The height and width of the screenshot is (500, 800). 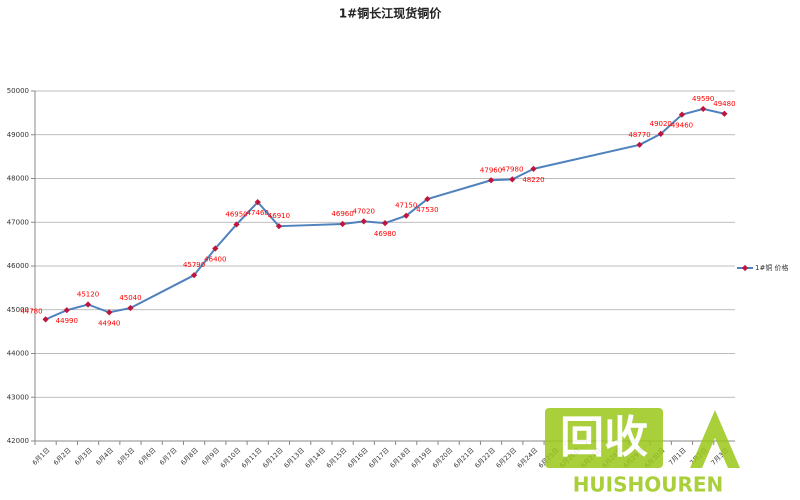 I want to click on data-label: 49020, so click(x=661, y=124).